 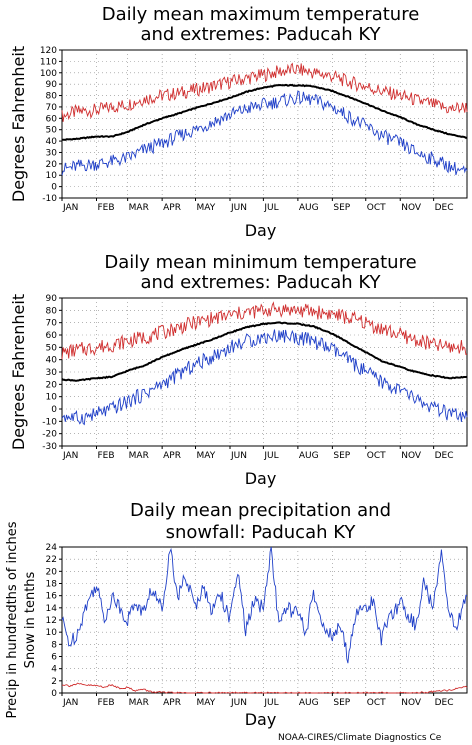 I want to click on chart-2-ytick-label: -20, so click(x=49, y=435).